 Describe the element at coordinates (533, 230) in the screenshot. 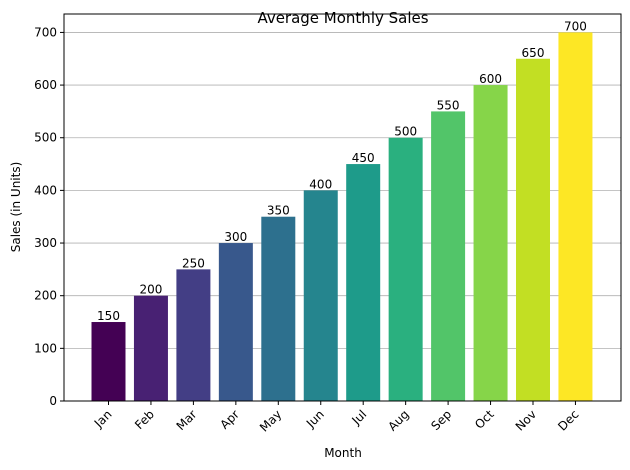

I see `bar-nov` at that location.